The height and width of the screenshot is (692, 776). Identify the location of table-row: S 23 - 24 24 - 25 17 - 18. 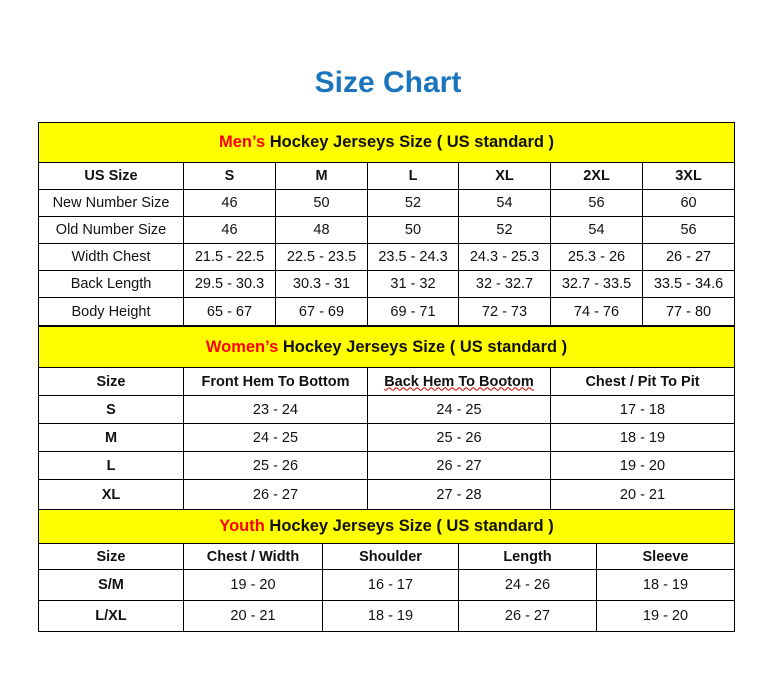
(387, 409).